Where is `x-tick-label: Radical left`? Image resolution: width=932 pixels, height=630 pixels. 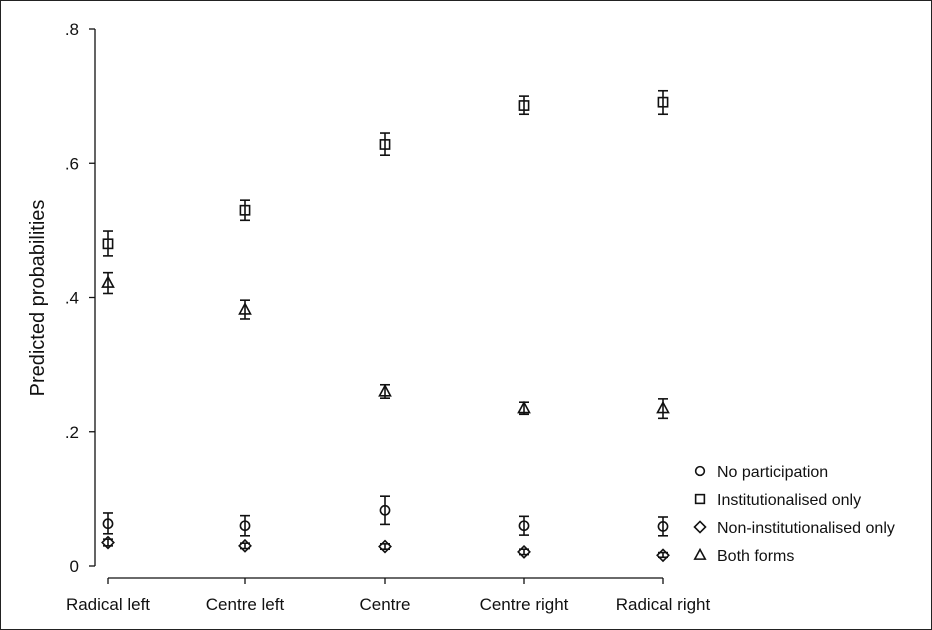 x-tick-label: Radical left is located at coordinates (108, 604).